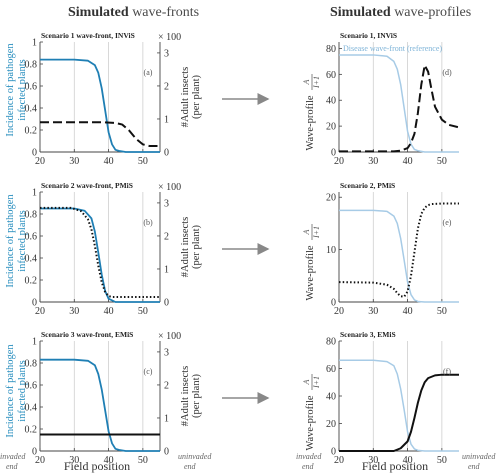 This screenshot has width=500, height=474. What do you see at coordinates (34, 193) in the screenshot?
I see `front2-ytick-label-1: 1` at bounding box center [34, 193].